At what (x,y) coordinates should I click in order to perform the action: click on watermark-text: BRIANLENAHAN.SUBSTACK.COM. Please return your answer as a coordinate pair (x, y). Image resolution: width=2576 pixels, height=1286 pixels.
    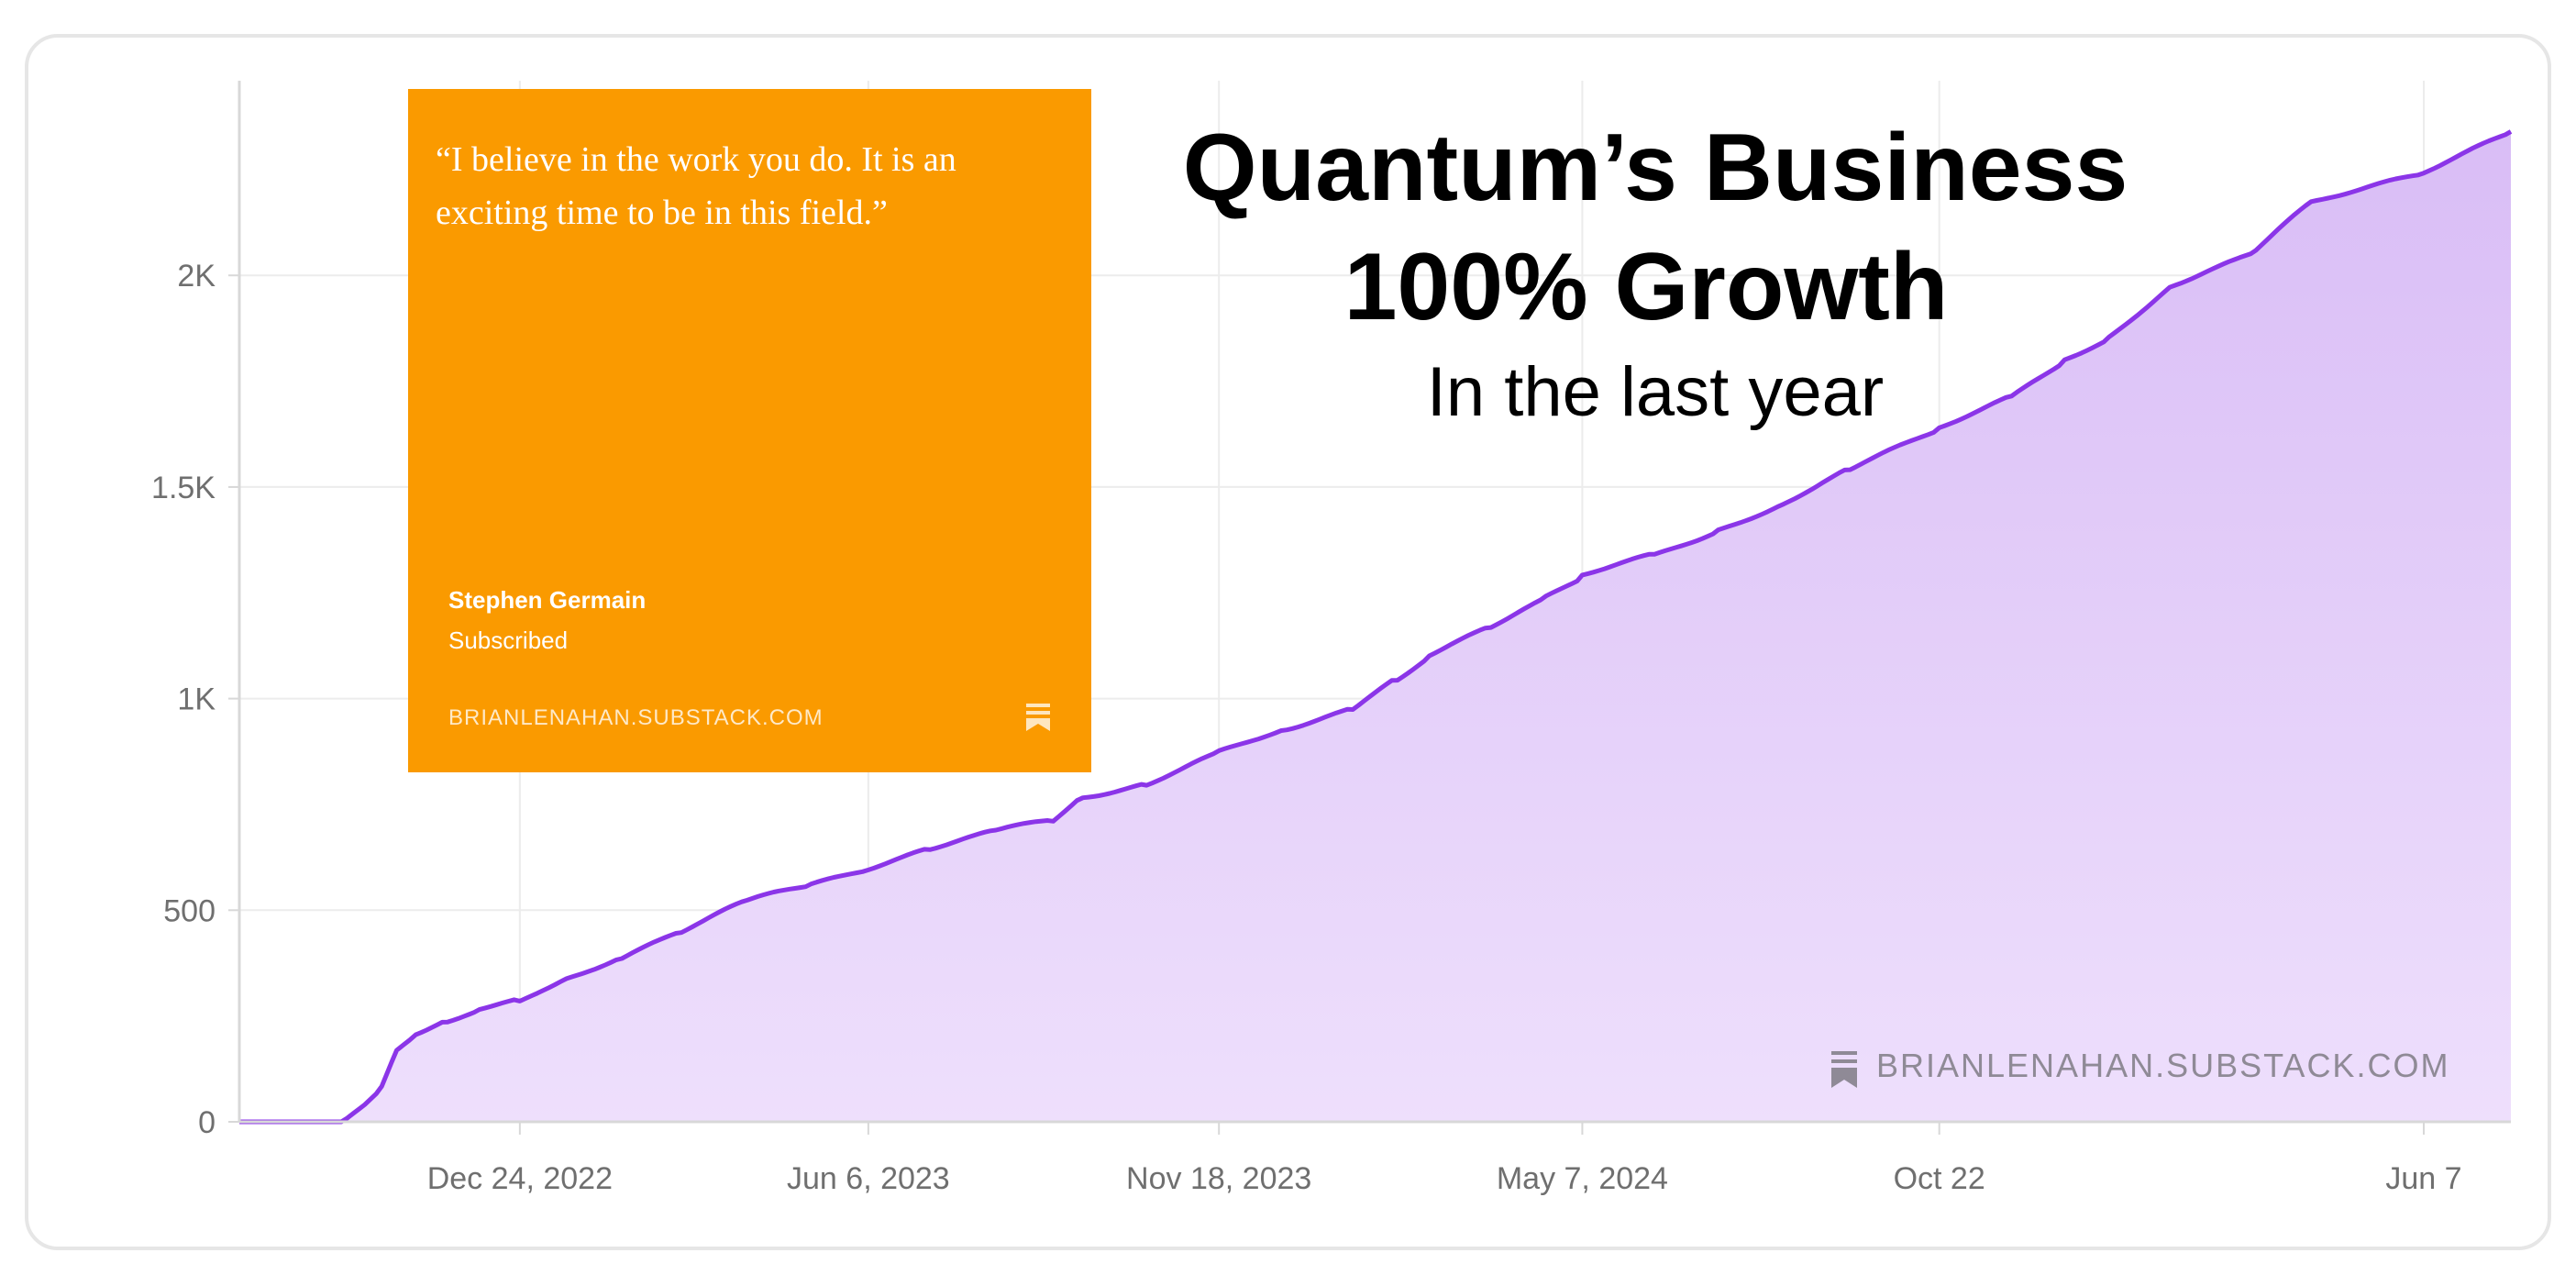
    Looking at the image, I should click on (2162, 1065).